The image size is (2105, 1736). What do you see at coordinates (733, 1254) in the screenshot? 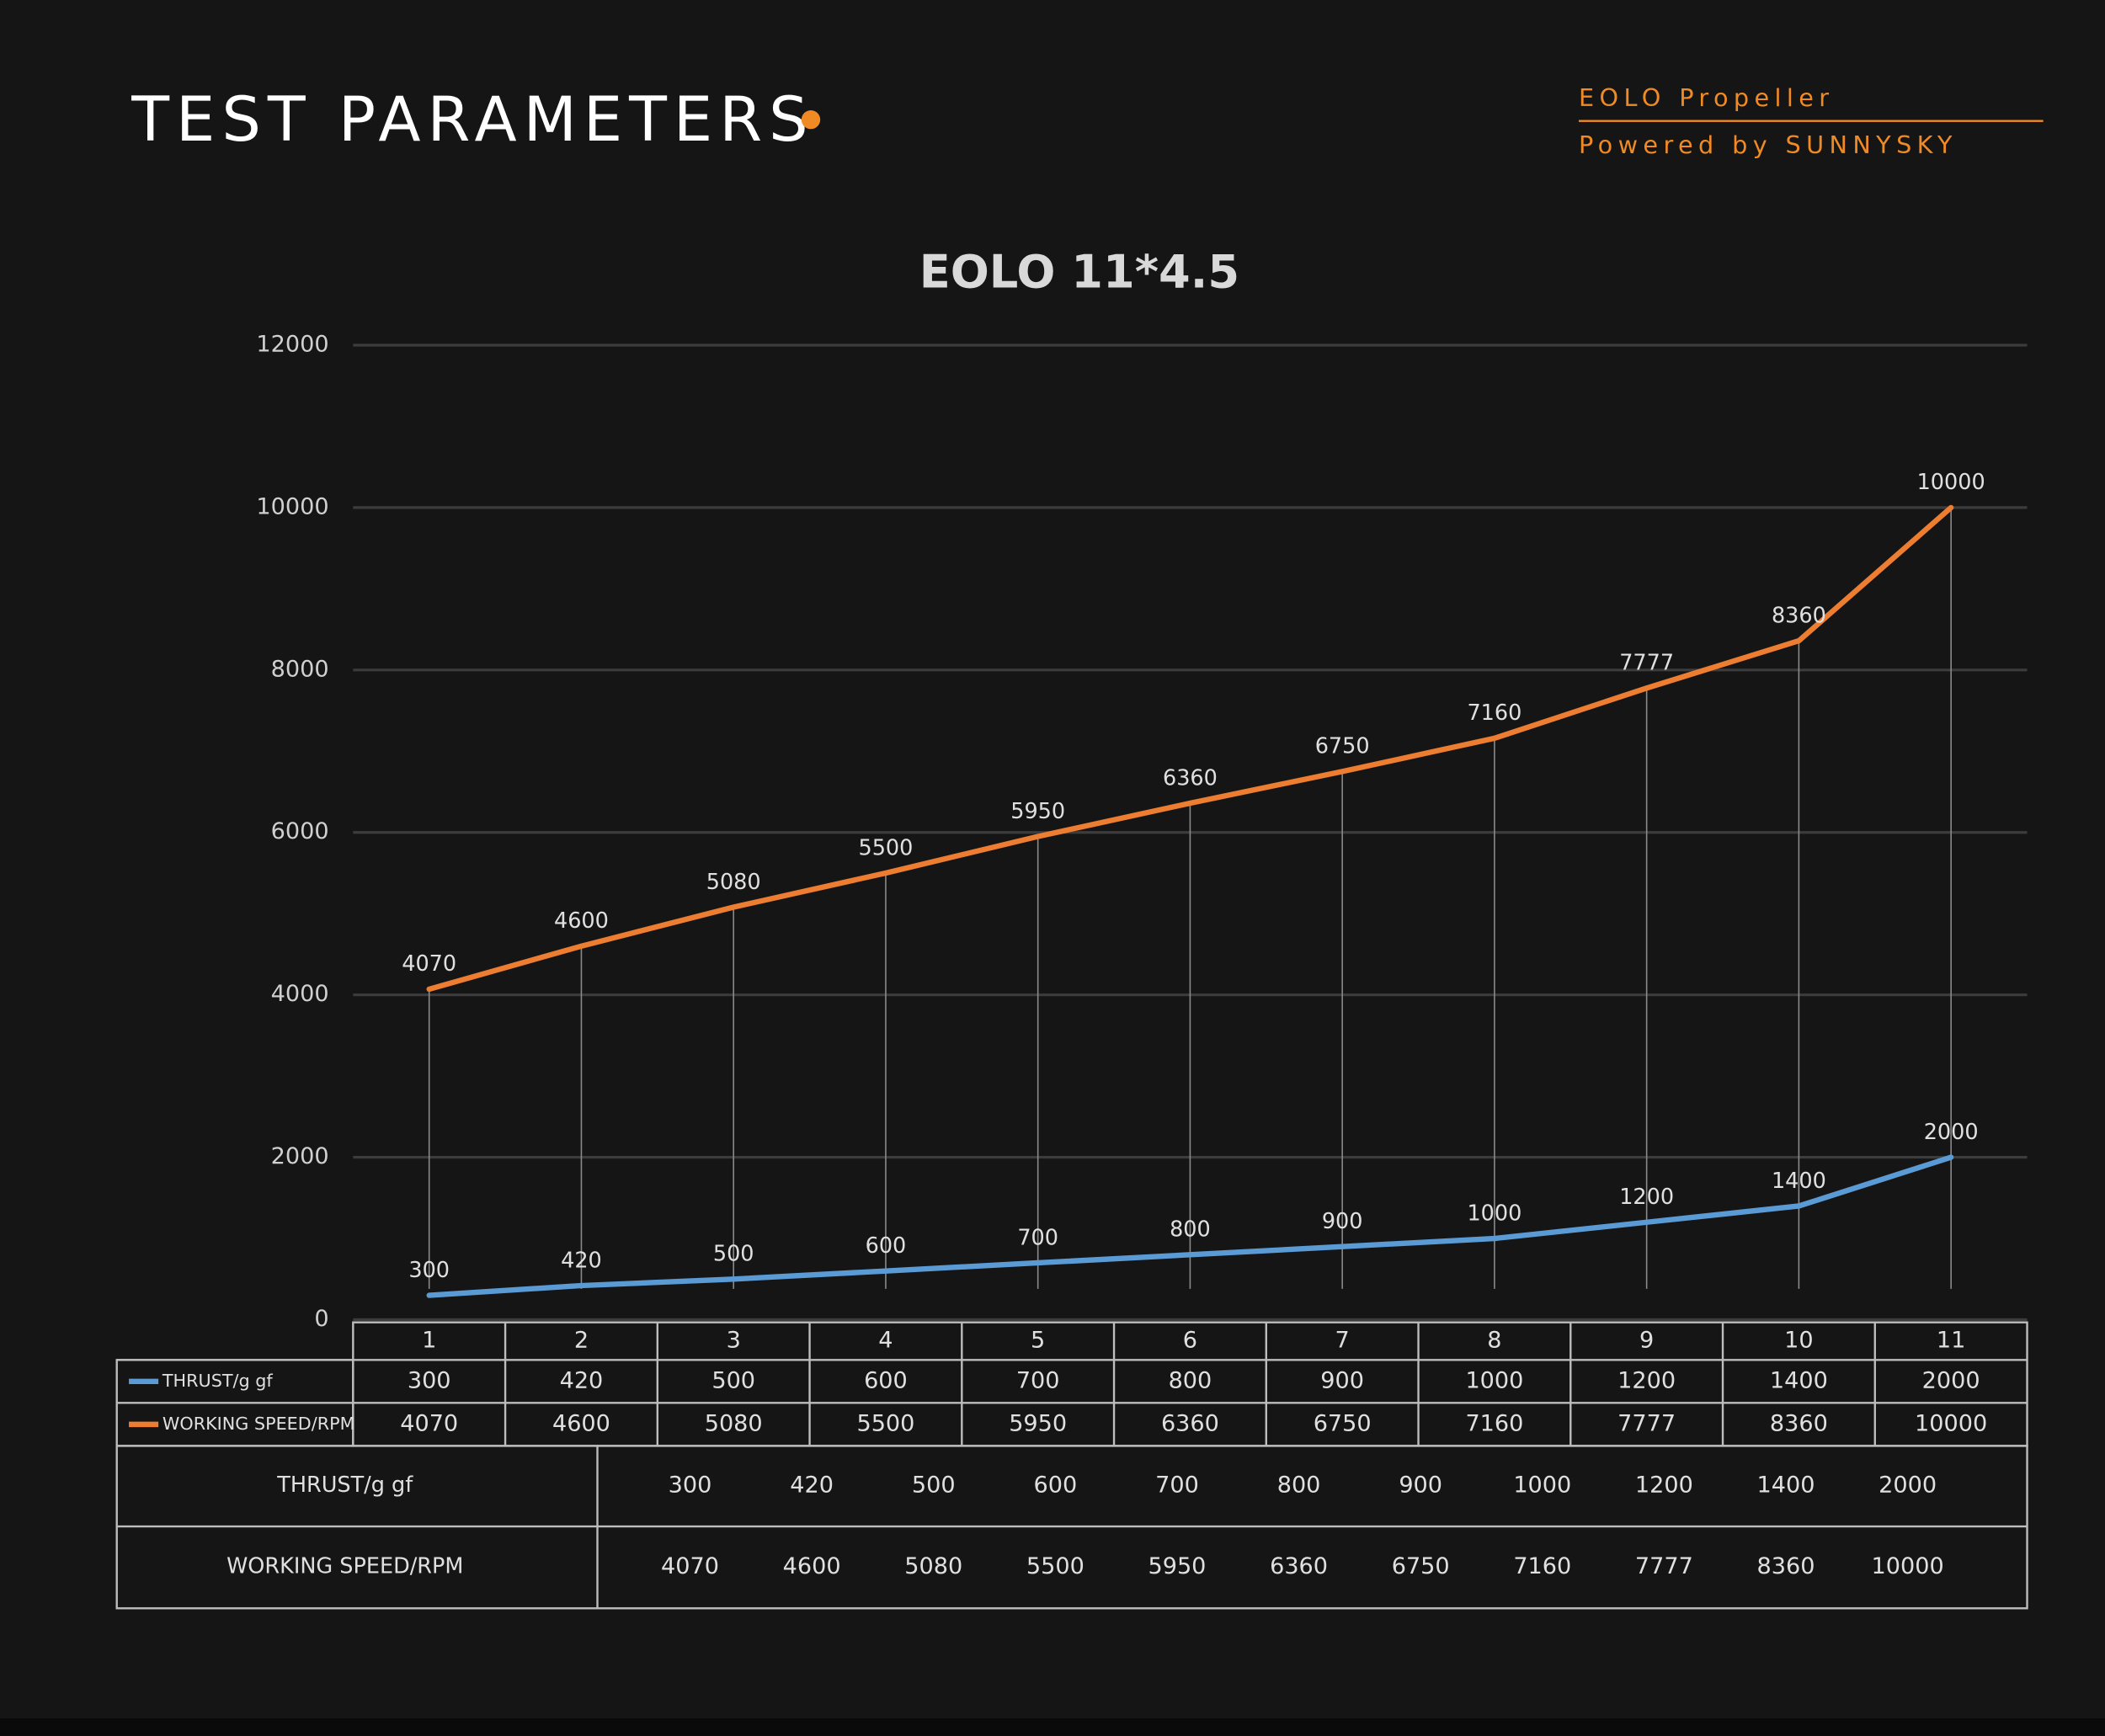
I see `data-label: 500` at bounding box center [733, 1254].